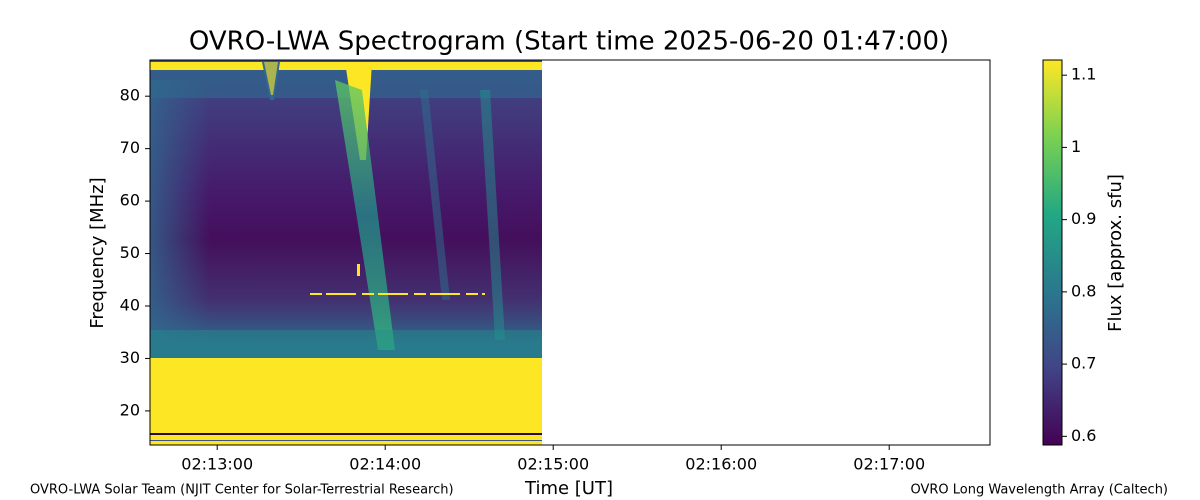  I want to click on colorbar-frame, so click(1052, 252).